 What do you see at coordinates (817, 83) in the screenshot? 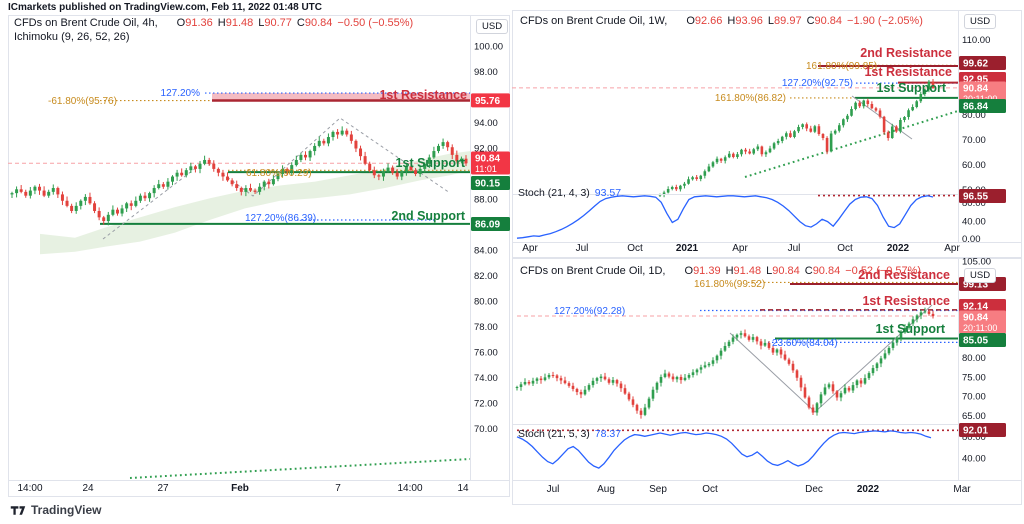
I see `annotation-127-20-92-75-: 127.20%(92.75)` at bounding box center [817, 83].